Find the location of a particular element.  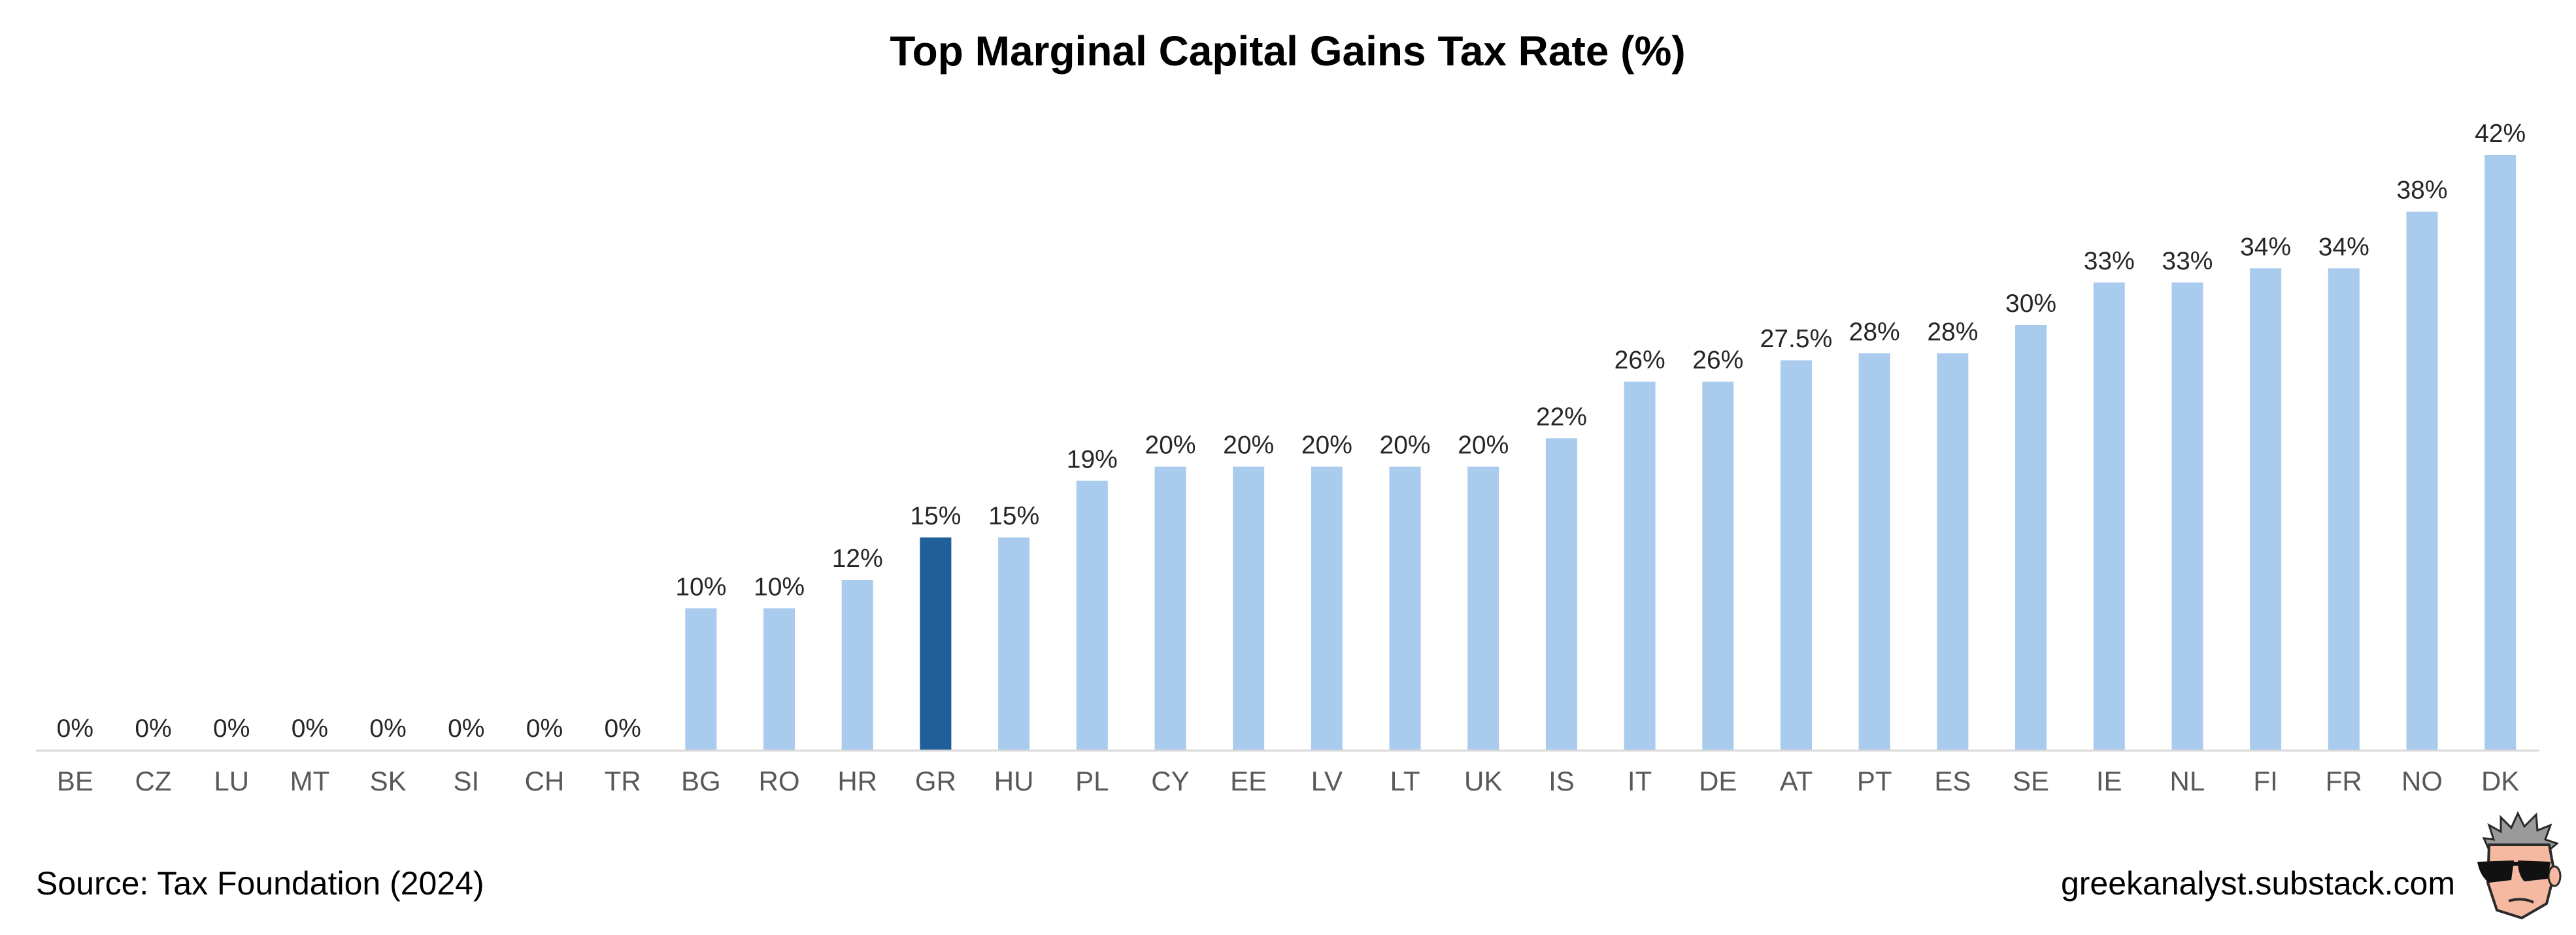

value-label-bg: 10% is located at coordinates (701, 587).